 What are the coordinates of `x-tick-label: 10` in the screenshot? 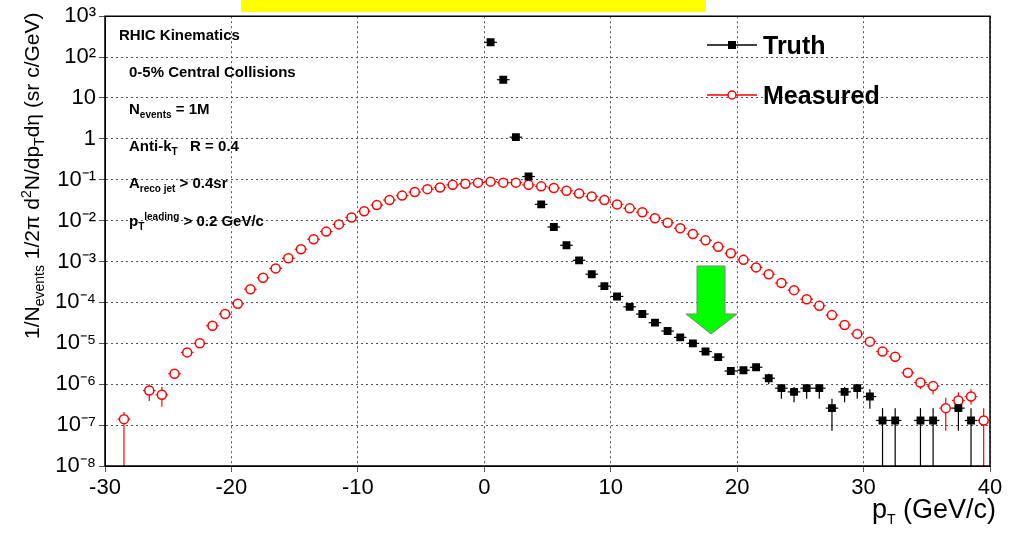 It's located at (610, 487).